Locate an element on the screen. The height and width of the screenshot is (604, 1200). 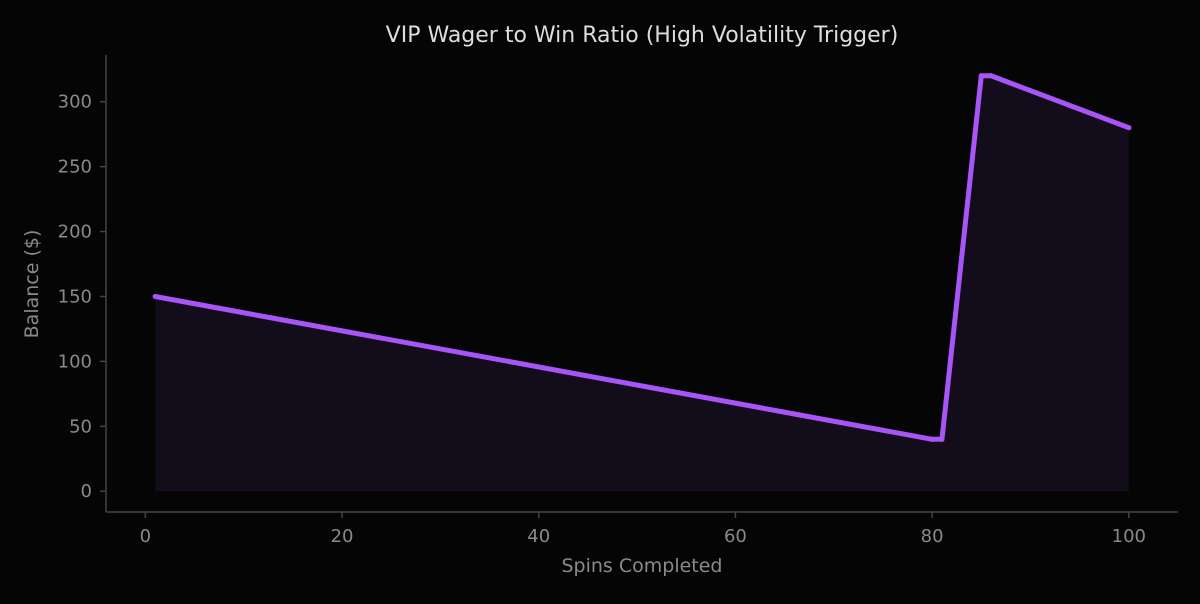
y-tick-label: 0 is located at coordinates (86, 491).